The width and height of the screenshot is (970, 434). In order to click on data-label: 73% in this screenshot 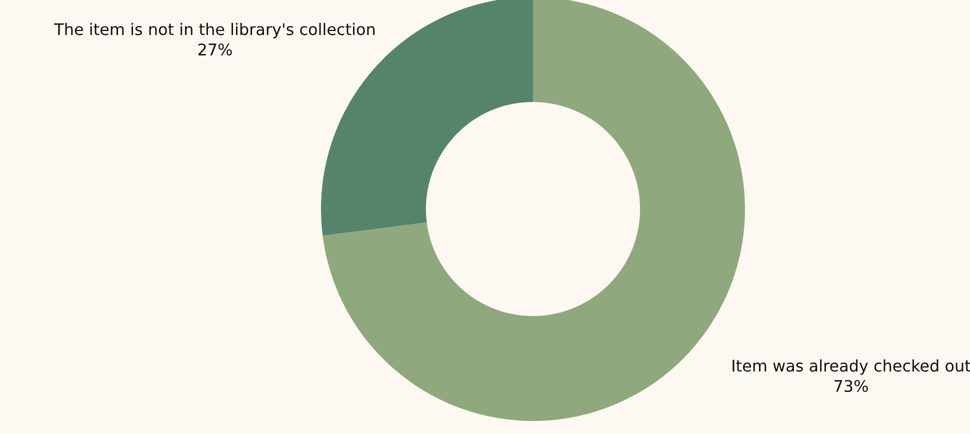, I will do `click(851, 386)`.